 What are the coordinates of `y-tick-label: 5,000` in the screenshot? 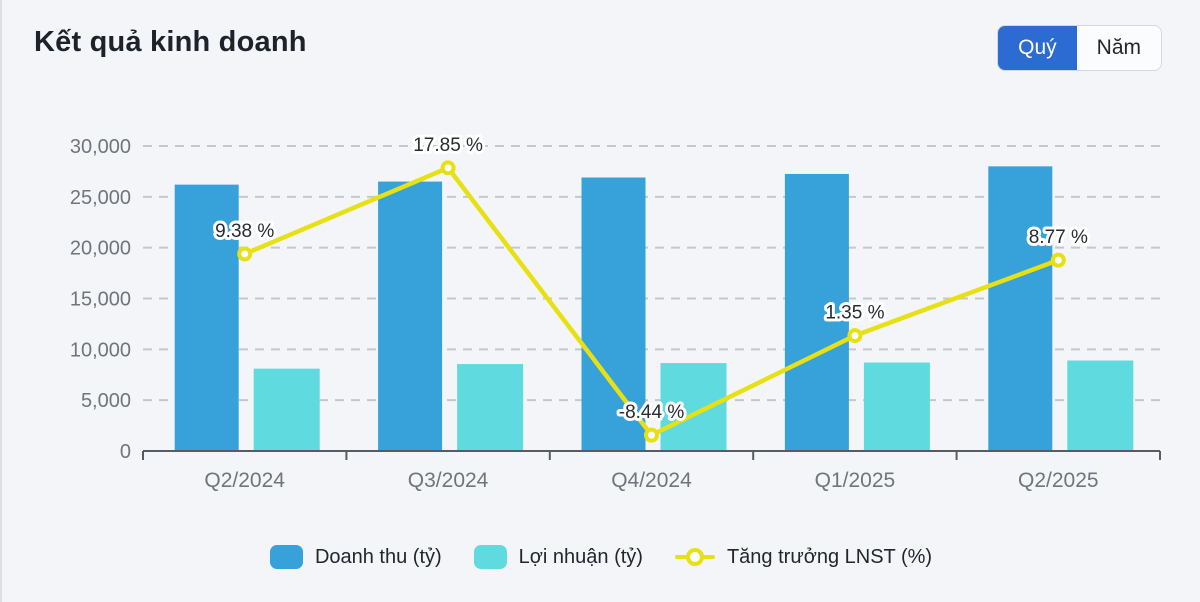 It's located at (106, 401).